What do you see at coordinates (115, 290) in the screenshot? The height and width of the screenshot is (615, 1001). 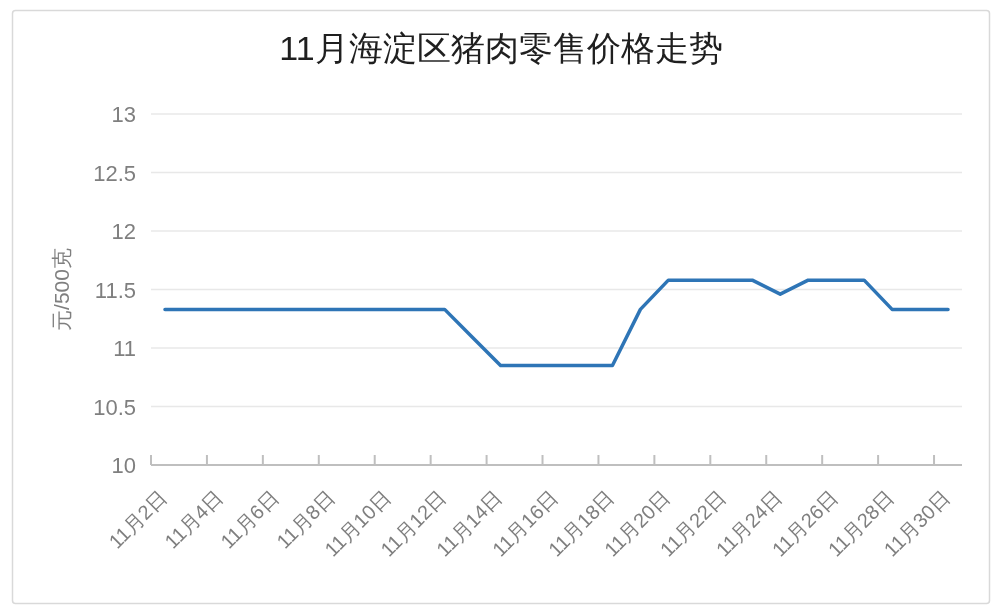 I see `y-tick-label: 11.5` at bounding box center [115, 290].